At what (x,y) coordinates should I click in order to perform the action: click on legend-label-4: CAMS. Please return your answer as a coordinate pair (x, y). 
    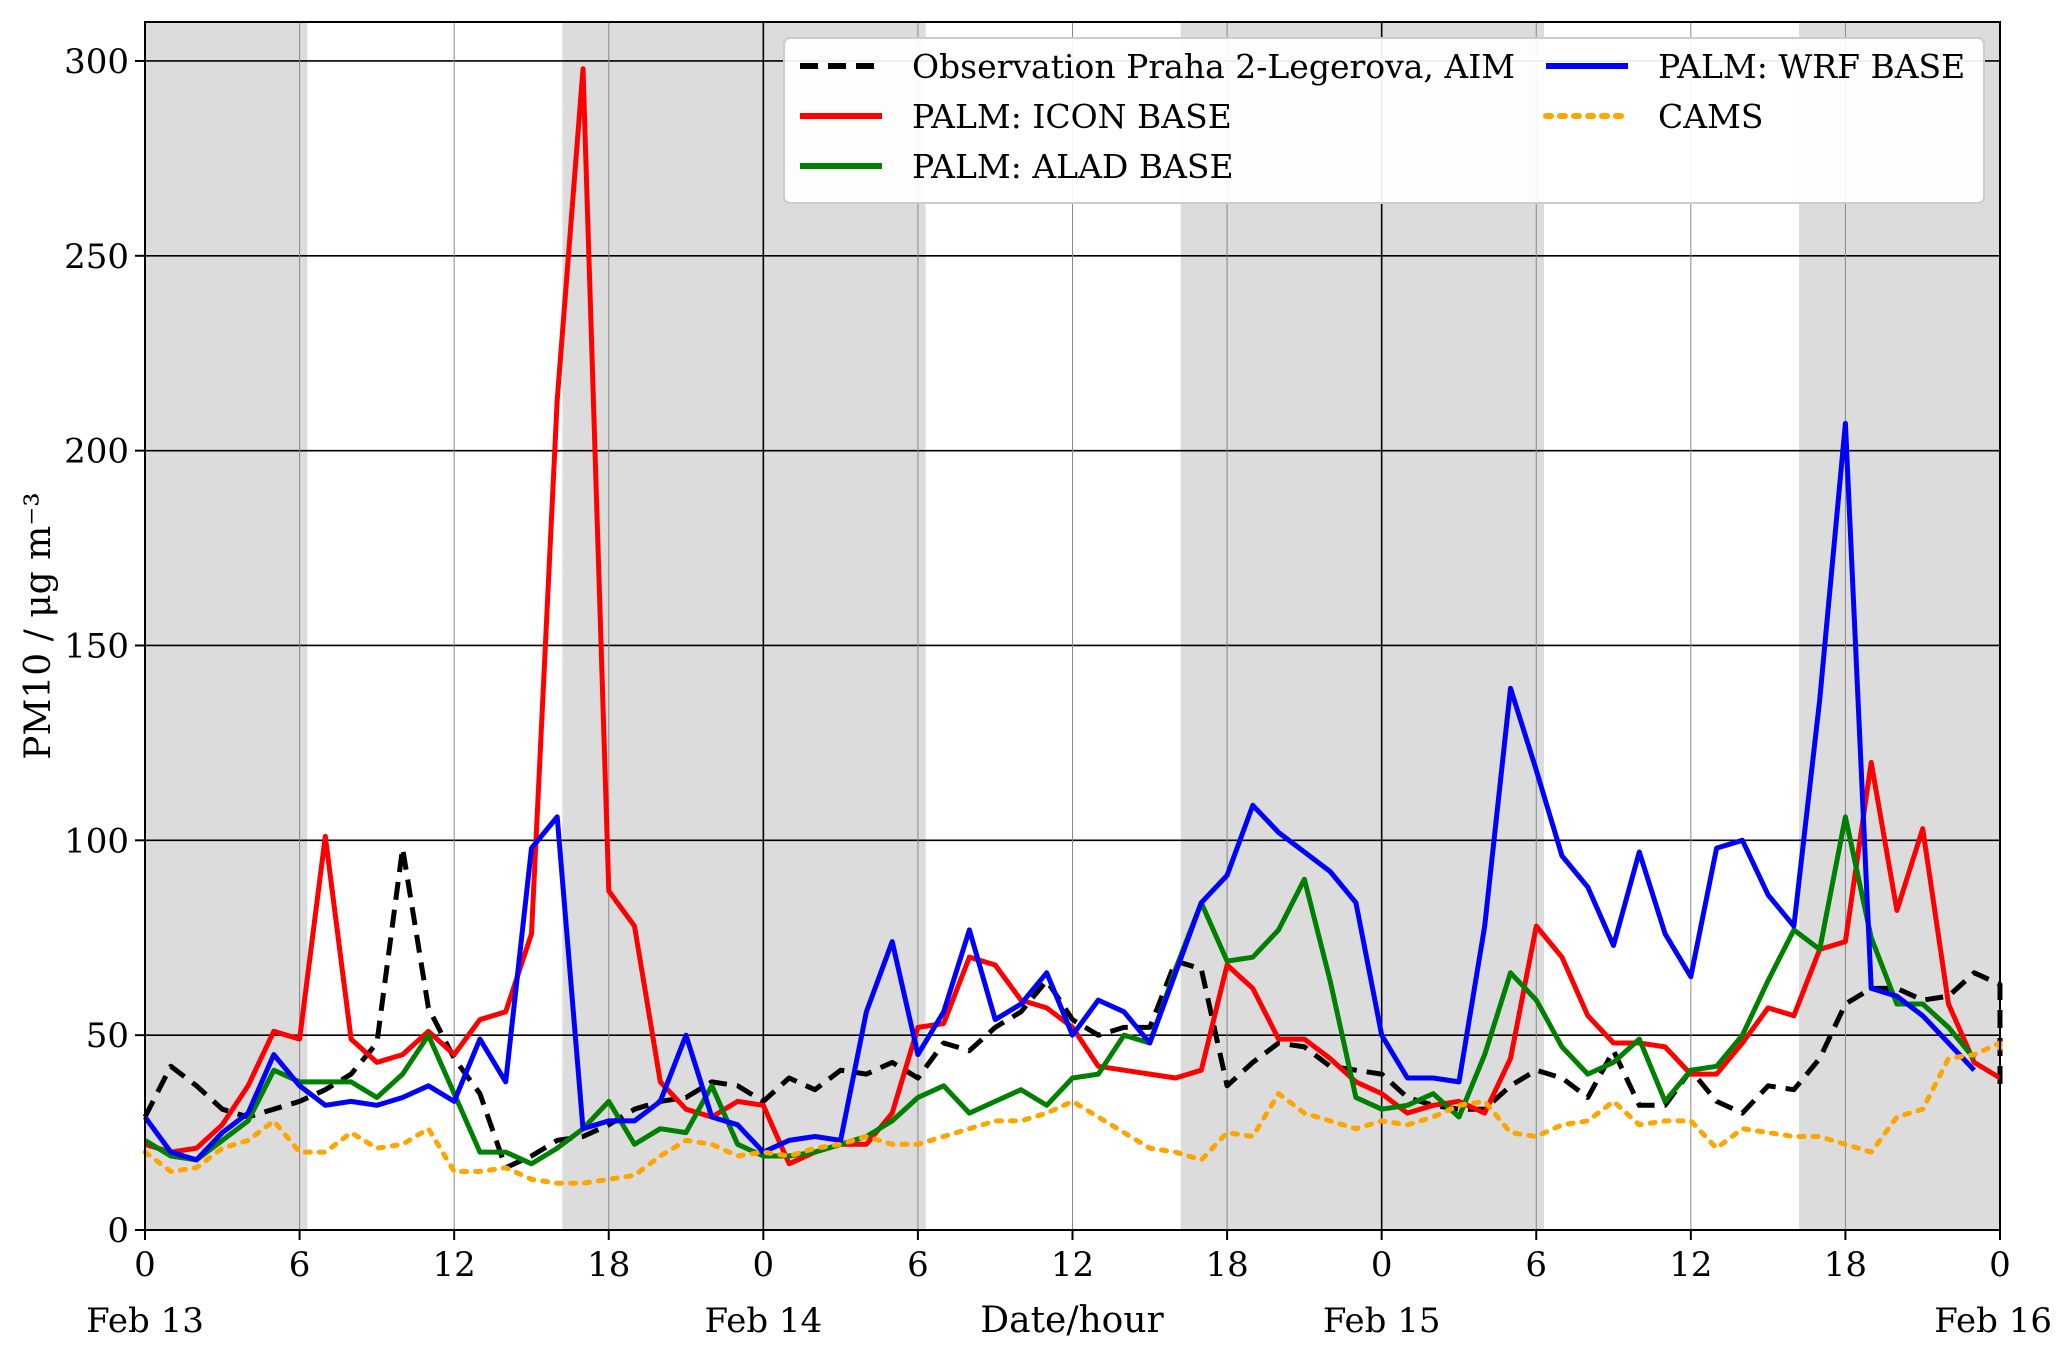
    Looking at the image, I should click on (1710, 116).